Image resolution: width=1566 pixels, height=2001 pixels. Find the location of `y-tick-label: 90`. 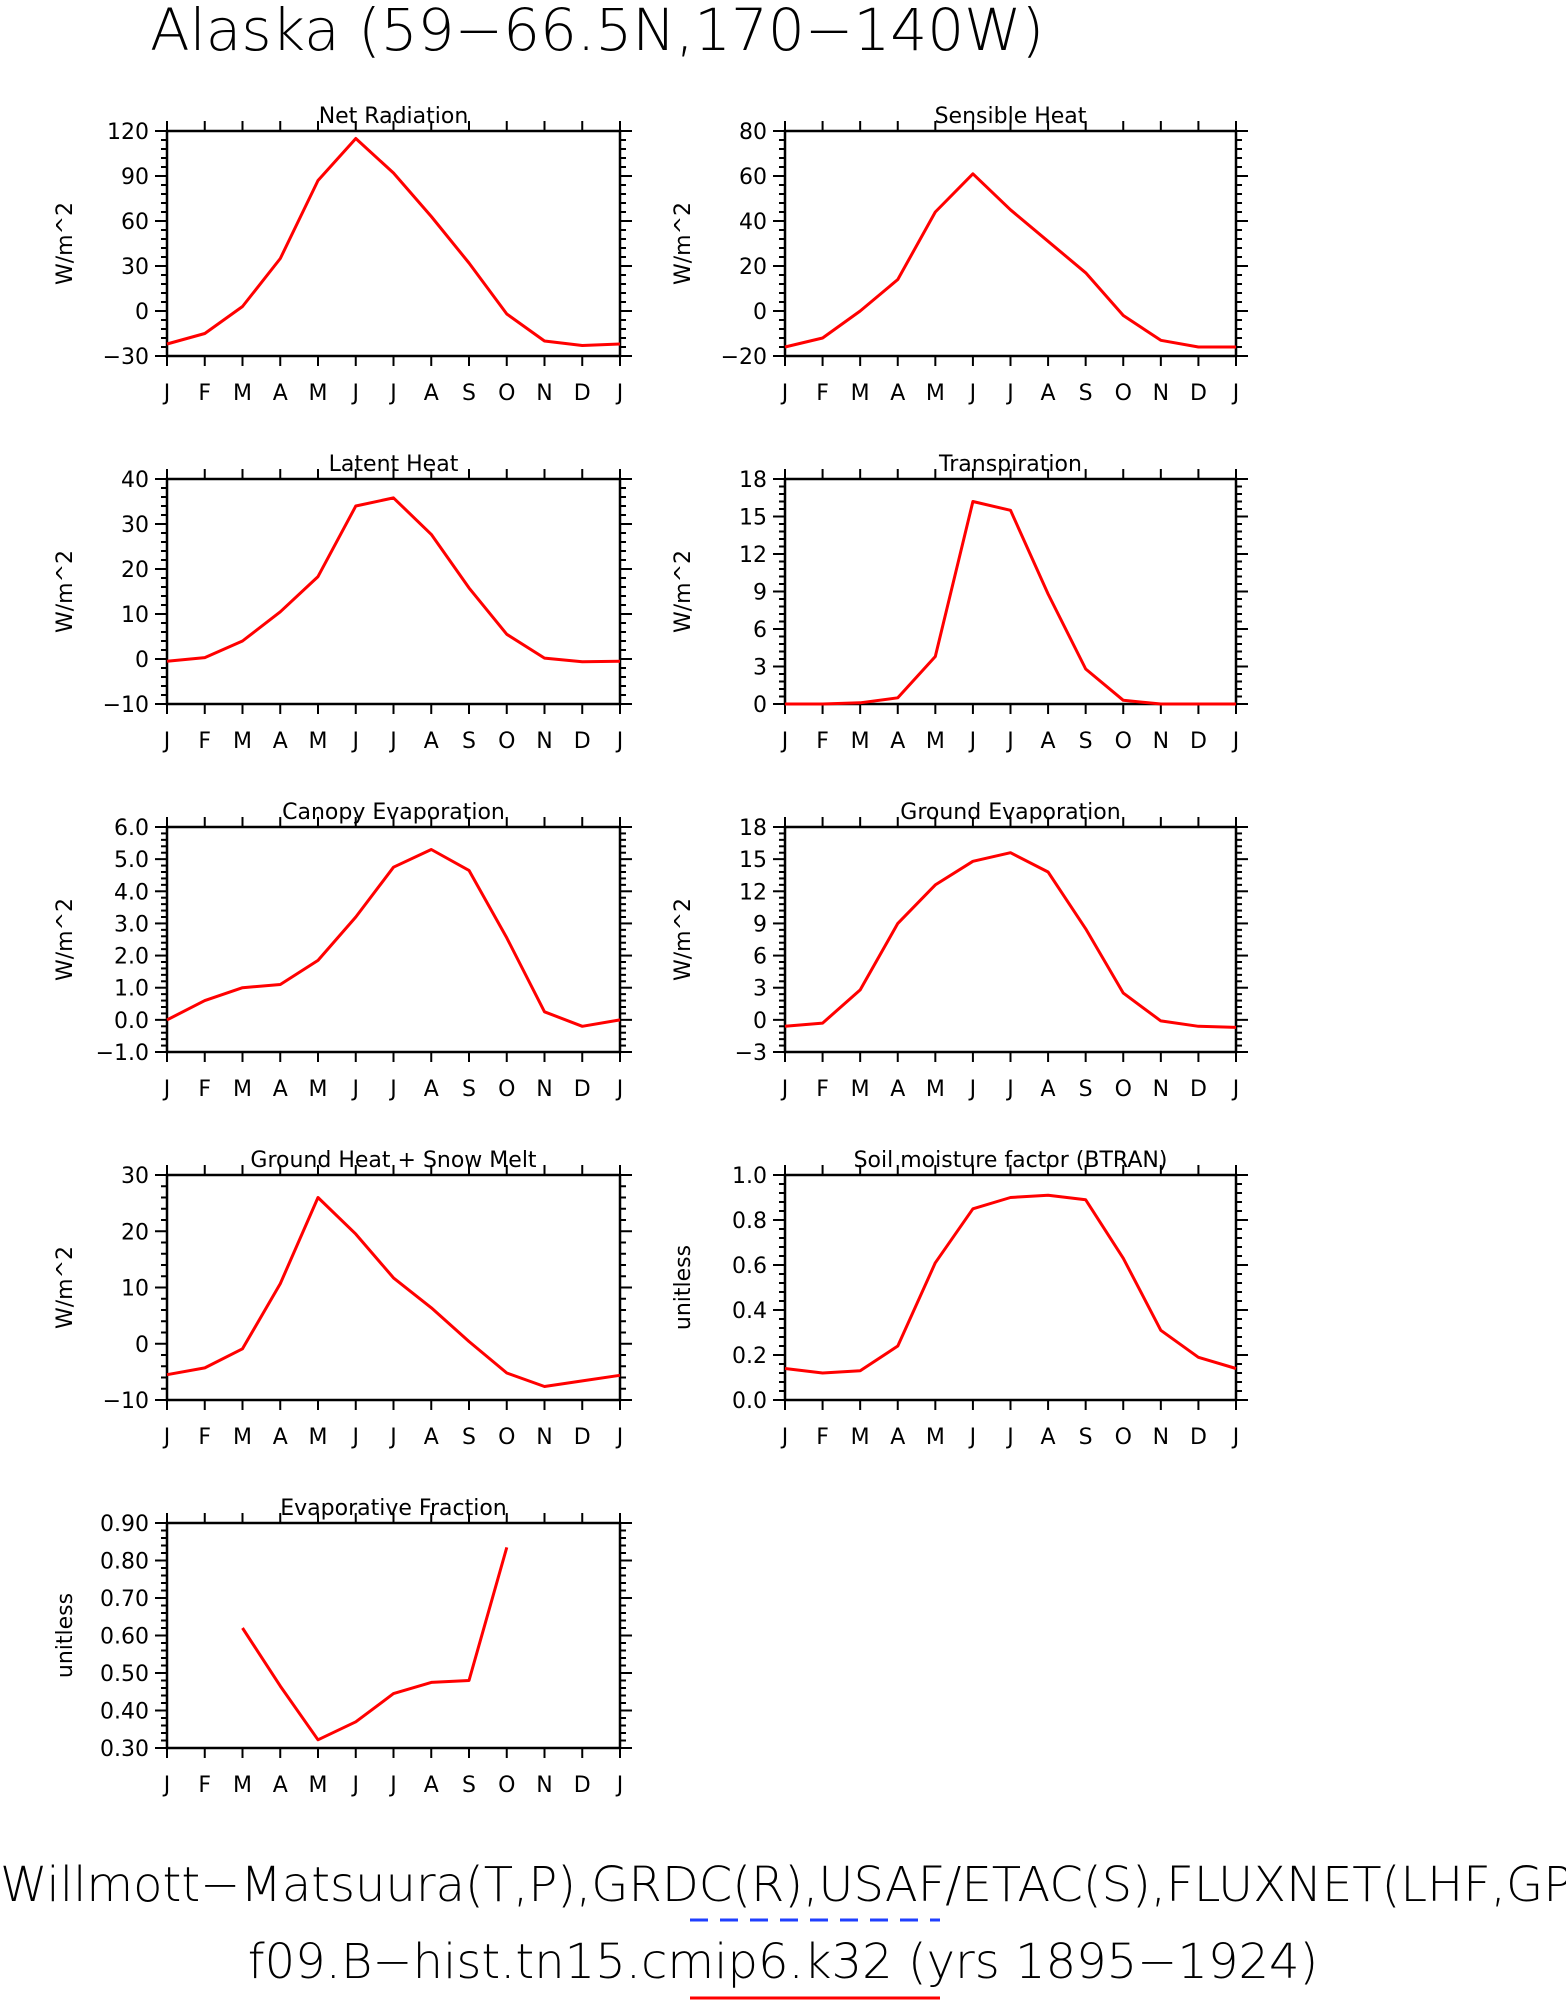

y-tick-label: 90 is located at coordinates (135, 177).